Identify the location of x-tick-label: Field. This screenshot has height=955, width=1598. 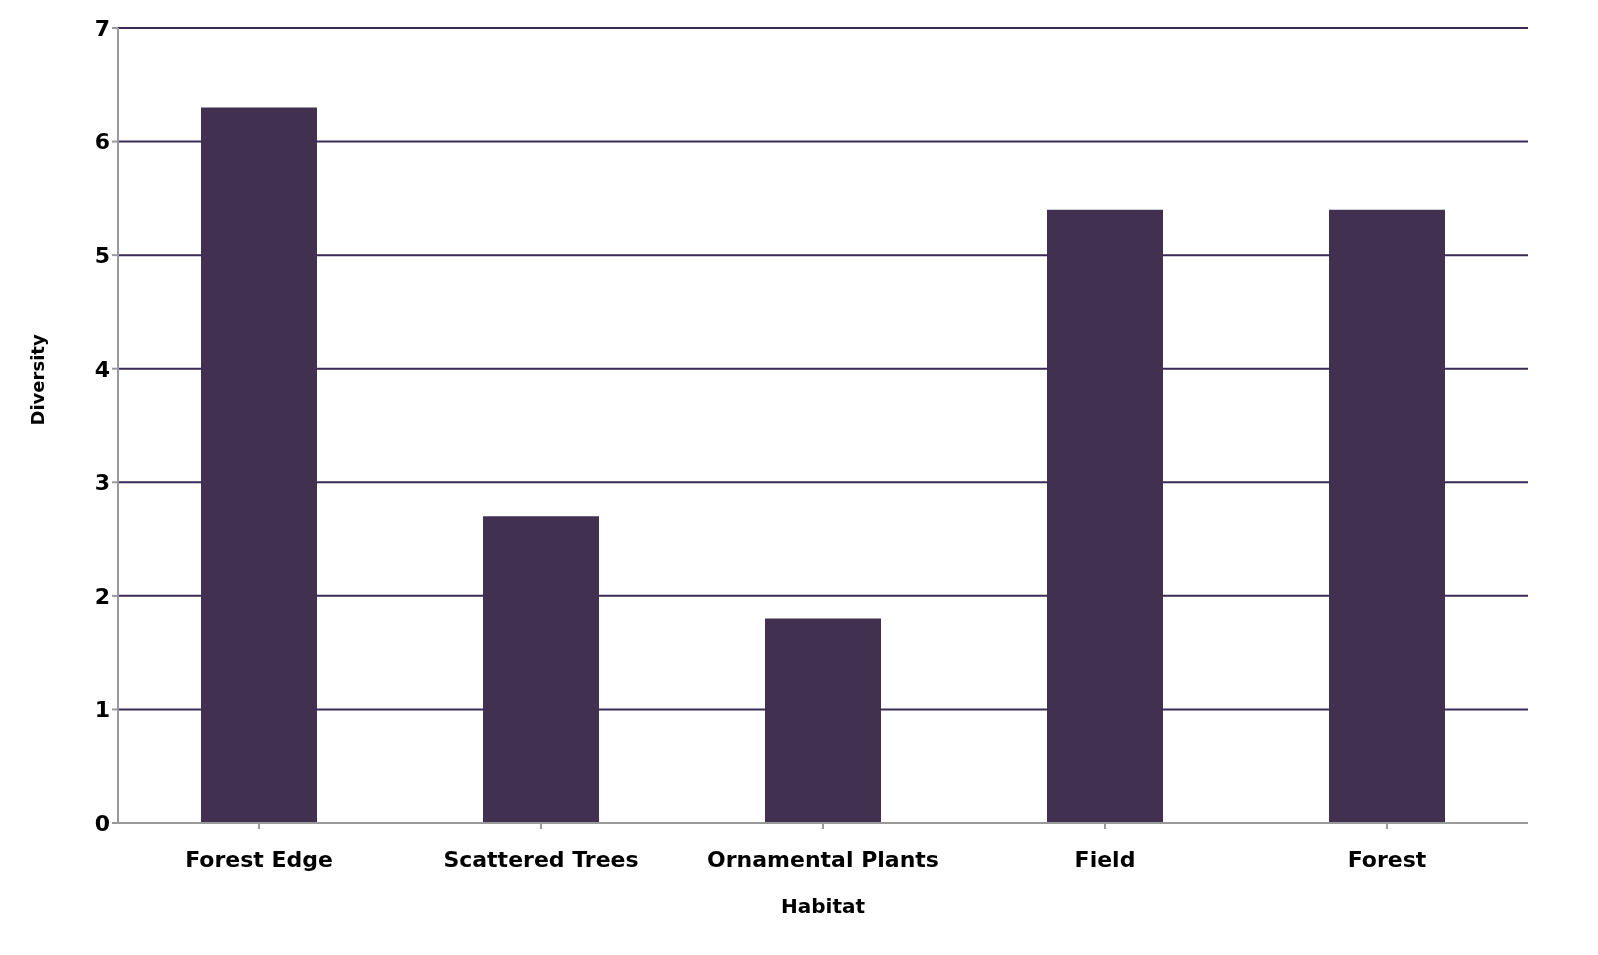
(1105, 859).